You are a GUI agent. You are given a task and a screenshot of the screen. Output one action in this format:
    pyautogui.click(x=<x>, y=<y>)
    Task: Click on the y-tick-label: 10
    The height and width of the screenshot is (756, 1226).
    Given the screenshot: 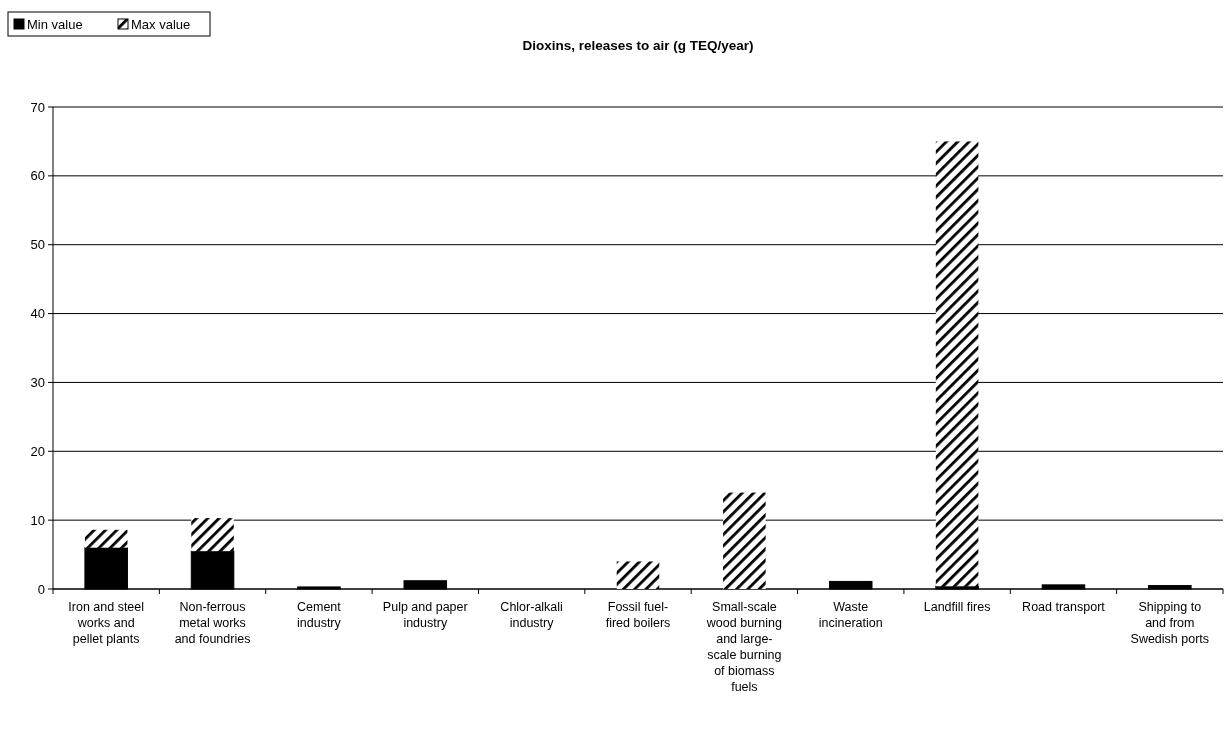 What is the action you would take?
    pyautogui.click(x=37, y=520)
    